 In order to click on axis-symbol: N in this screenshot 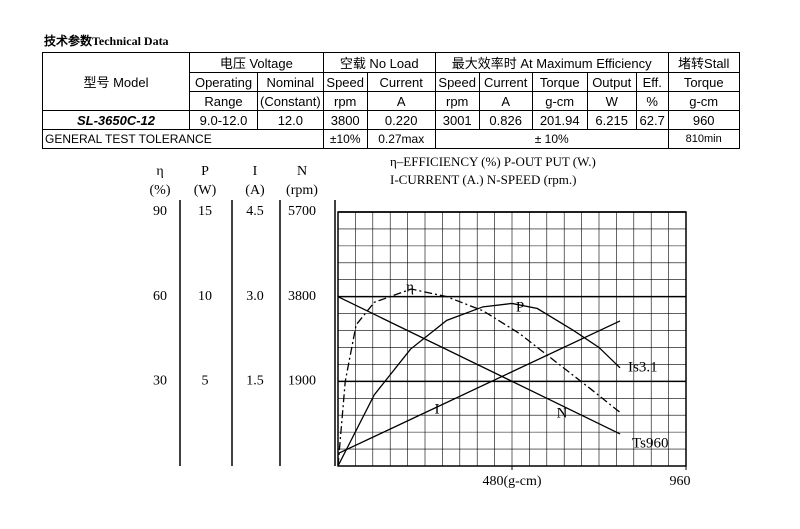, I will do `click(302, 171)`.